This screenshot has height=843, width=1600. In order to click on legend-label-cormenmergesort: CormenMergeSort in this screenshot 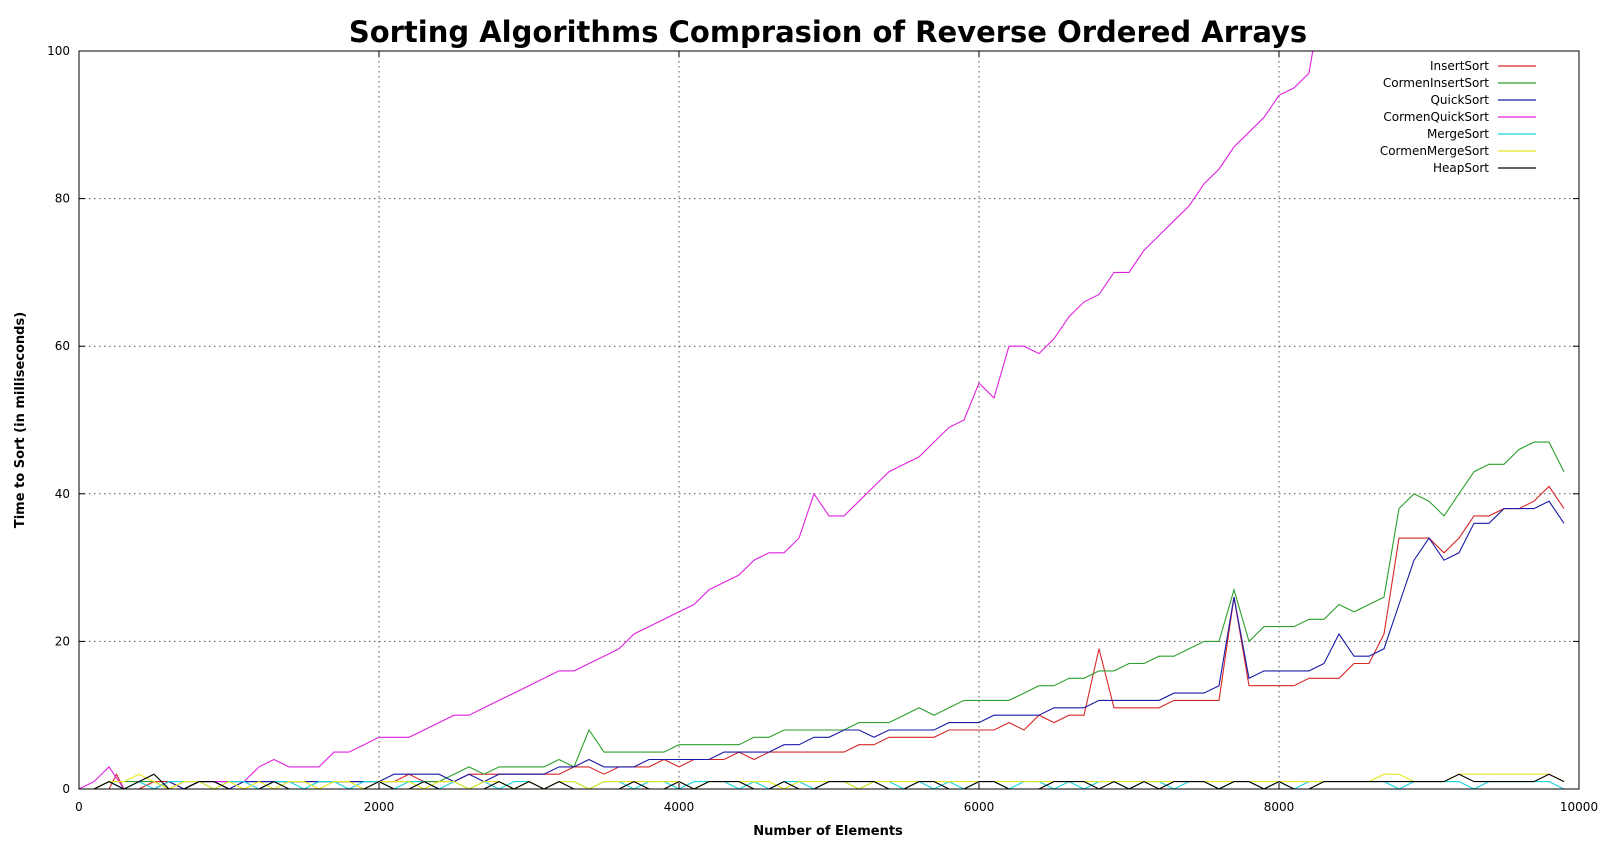, I will do `click(1434, 151)`.